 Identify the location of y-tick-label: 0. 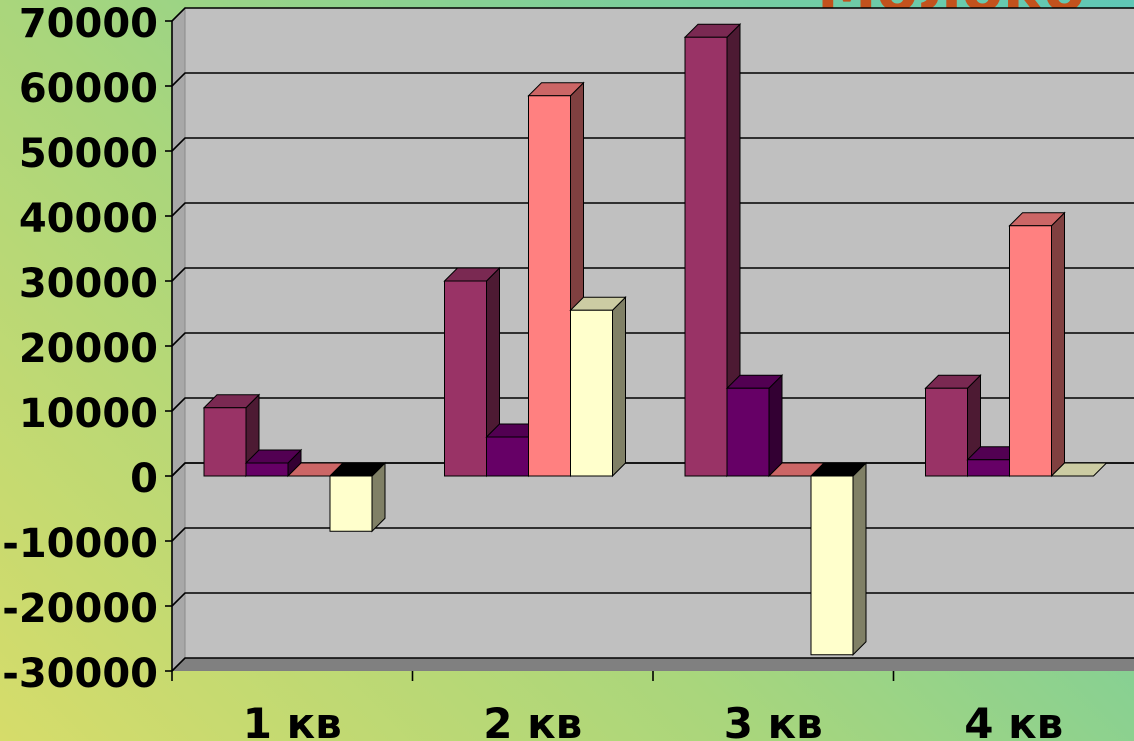
(144, 479).